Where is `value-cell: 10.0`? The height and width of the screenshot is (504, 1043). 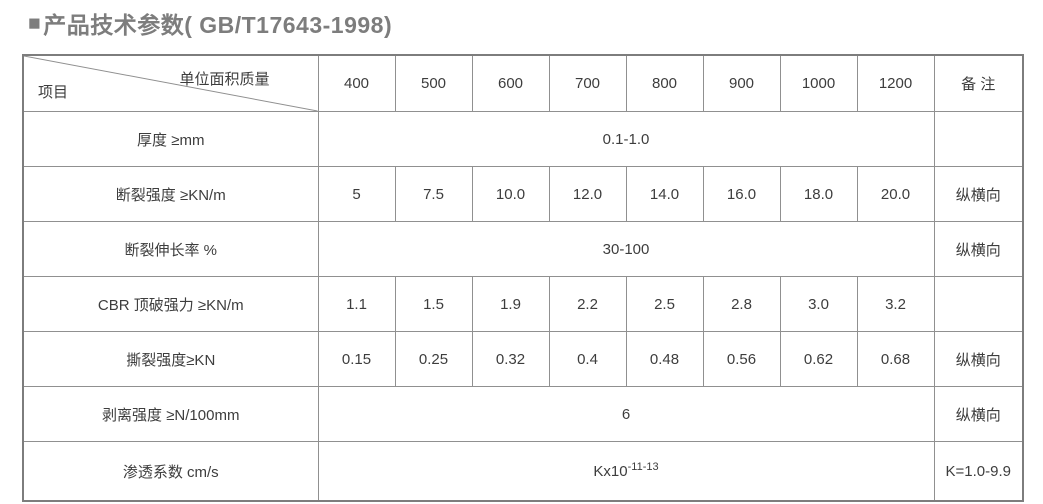
value-cell: 10.0 is located at coordinates (510, 194).